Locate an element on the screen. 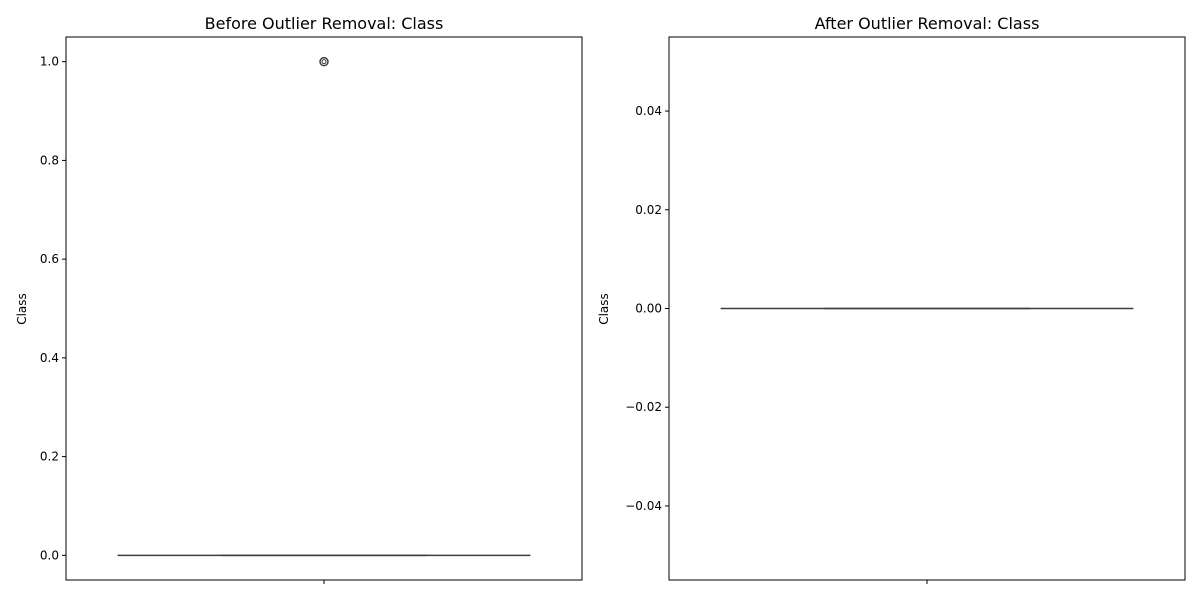  right-y-tick-label: 0.00 is located at coordinates (648, 309).